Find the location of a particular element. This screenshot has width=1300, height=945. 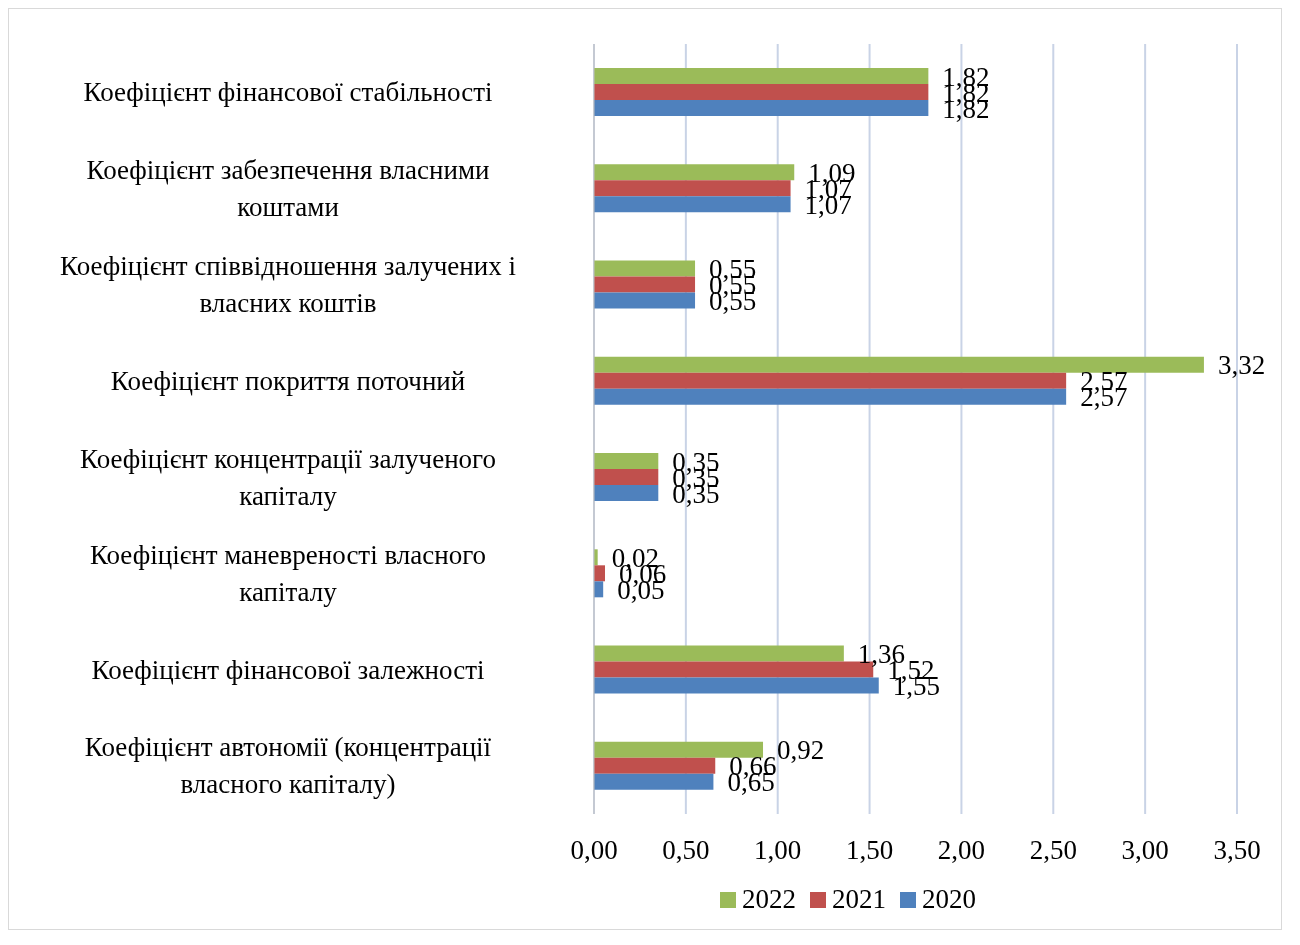

x-tick-label: 1,50 is located at coordinates (869, 850).